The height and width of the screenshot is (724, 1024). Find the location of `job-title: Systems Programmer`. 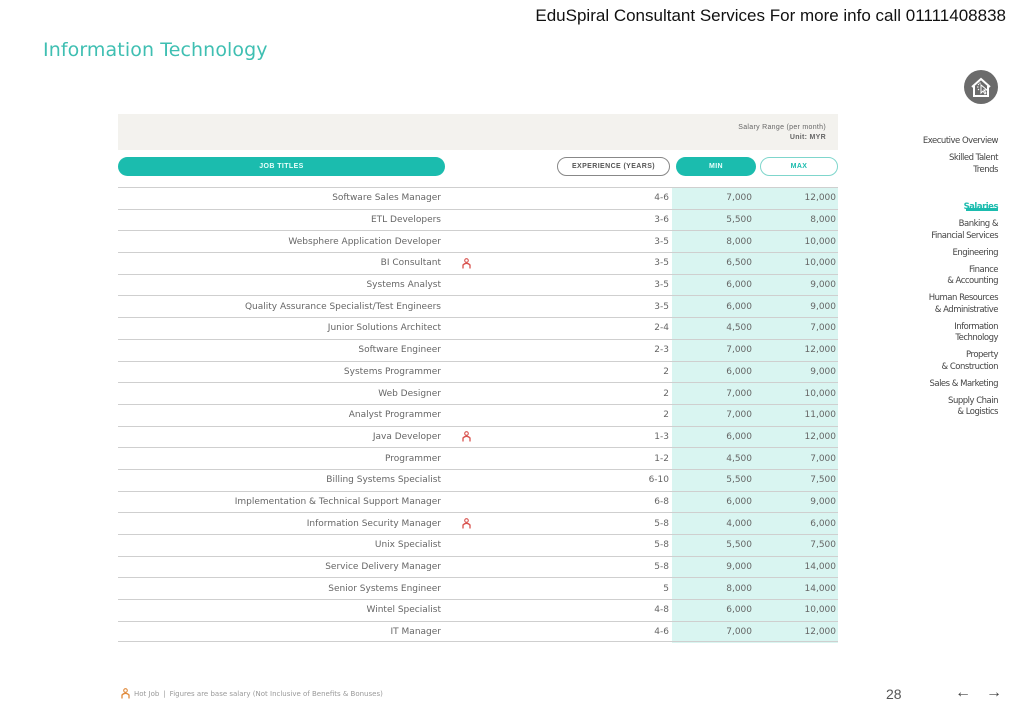

job-title: Systems Programmer is located at coordinates (392, 371).